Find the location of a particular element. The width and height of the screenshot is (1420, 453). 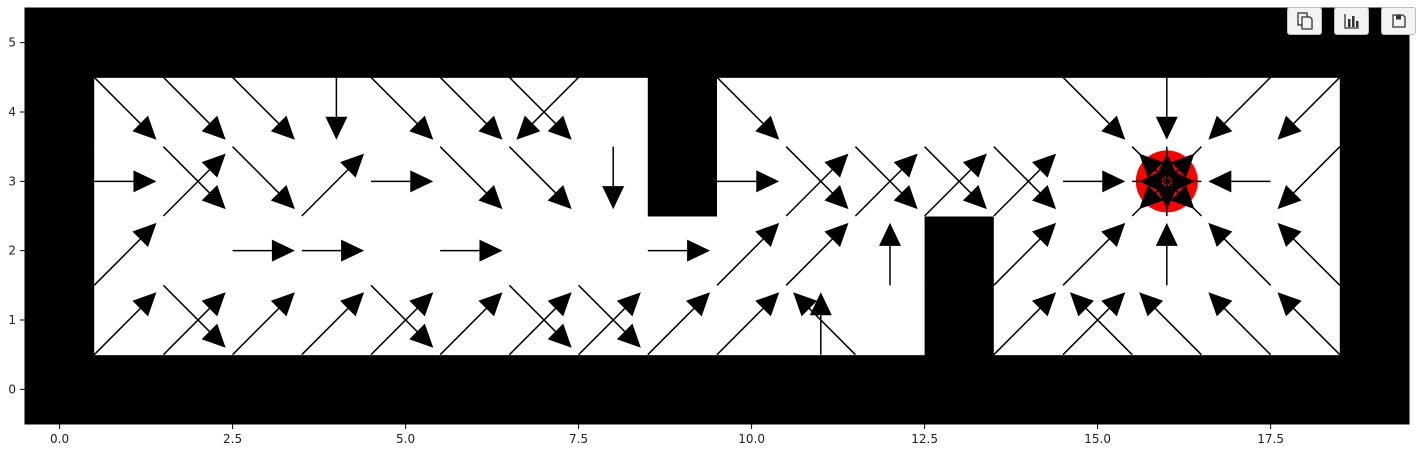

chart-button is located at coordinates (1351, 21).